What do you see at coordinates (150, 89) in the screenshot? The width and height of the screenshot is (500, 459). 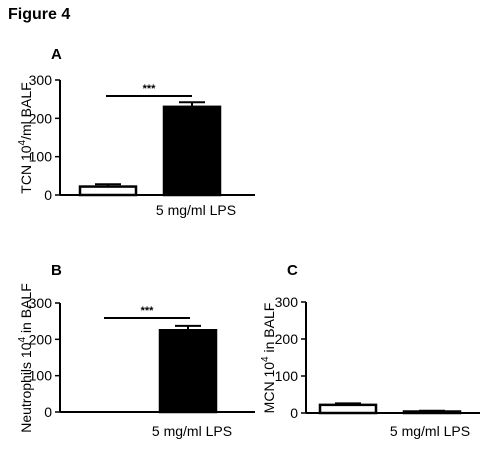 I see `panel-a-significance-stars: ***` at bounding box center [150, 89].